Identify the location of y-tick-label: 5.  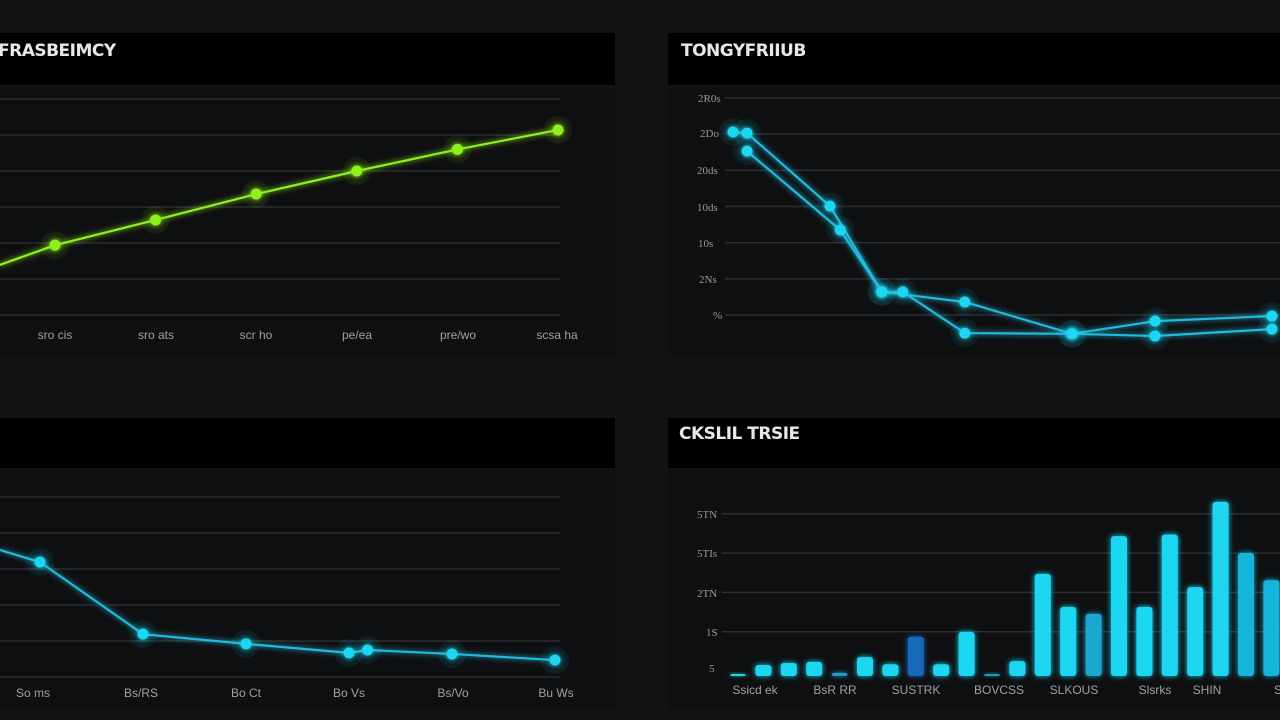
(712, 669).